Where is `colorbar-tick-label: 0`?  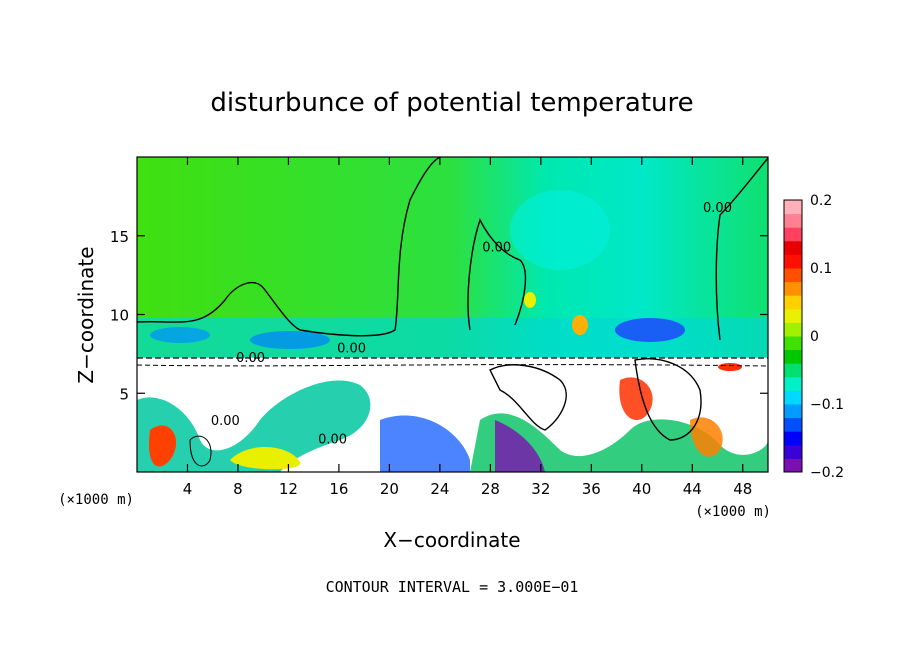
colorbar-tick-label: 0 is located at coordinates (814, 337).